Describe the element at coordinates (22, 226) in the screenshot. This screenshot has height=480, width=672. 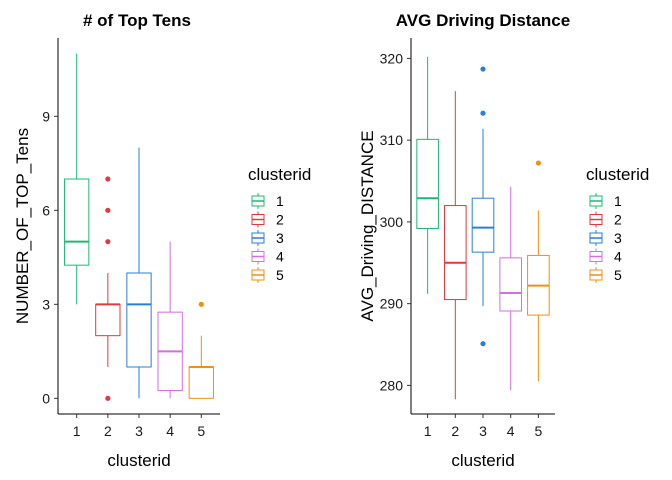
I see `y-axis-title: NUMBER_OF_TOP_Tens` at that location.